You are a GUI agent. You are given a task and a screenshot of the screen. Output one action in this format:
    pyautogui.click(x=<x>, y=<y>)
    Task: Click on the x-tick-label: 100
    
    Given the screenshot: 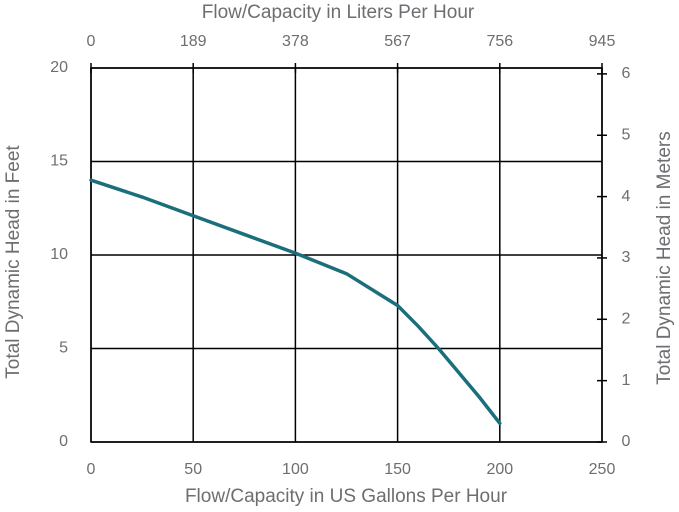 What is the action you would take?
    pyautogui.click(x=295, y=469)
    